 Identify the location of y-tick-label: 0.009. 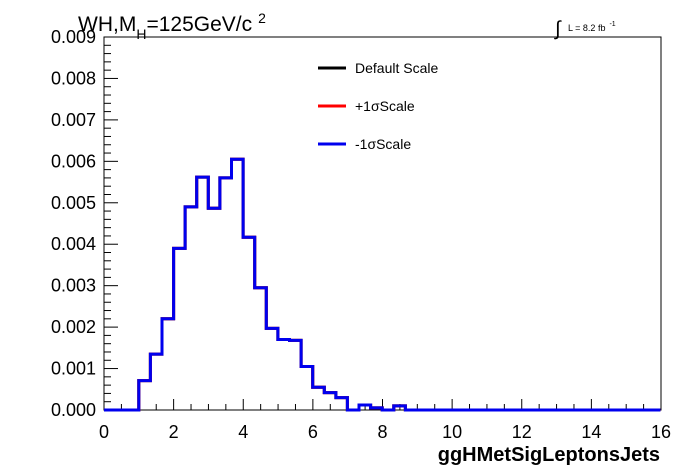
(73, 37).